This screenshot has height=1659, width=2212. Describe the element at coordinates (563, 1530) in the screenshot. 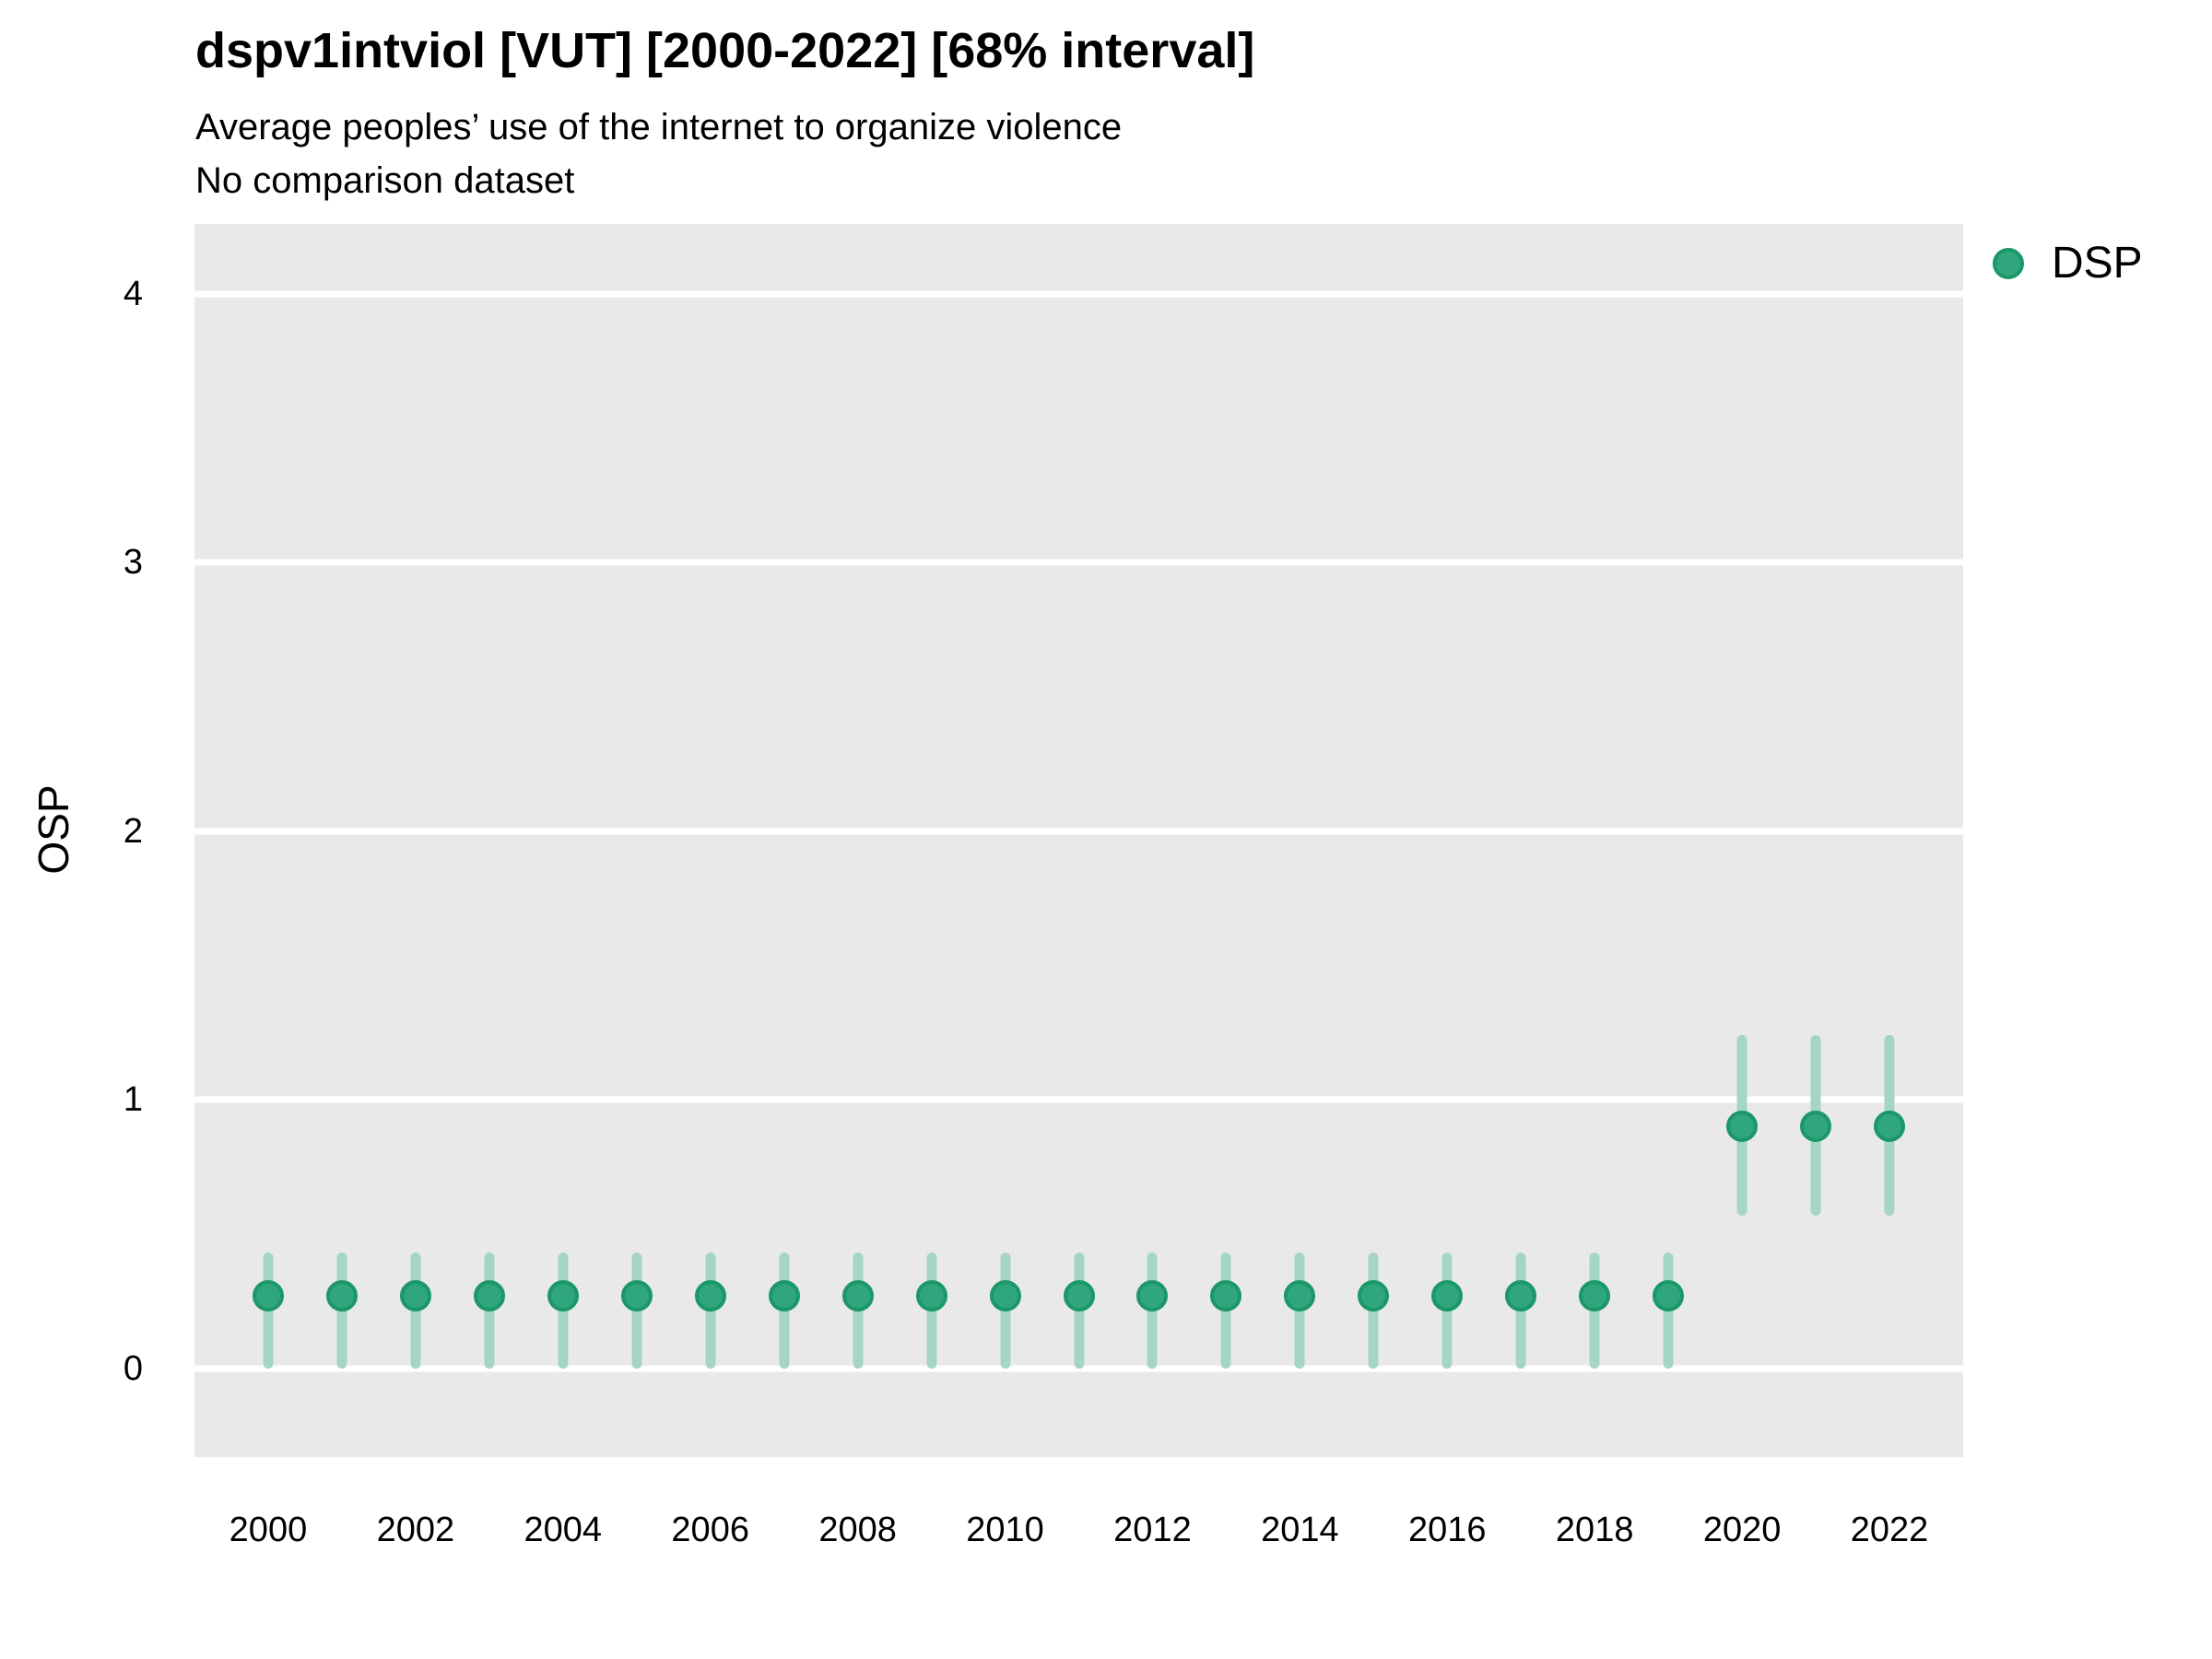

I see `x-tick-label-2004: 2004` at that location.